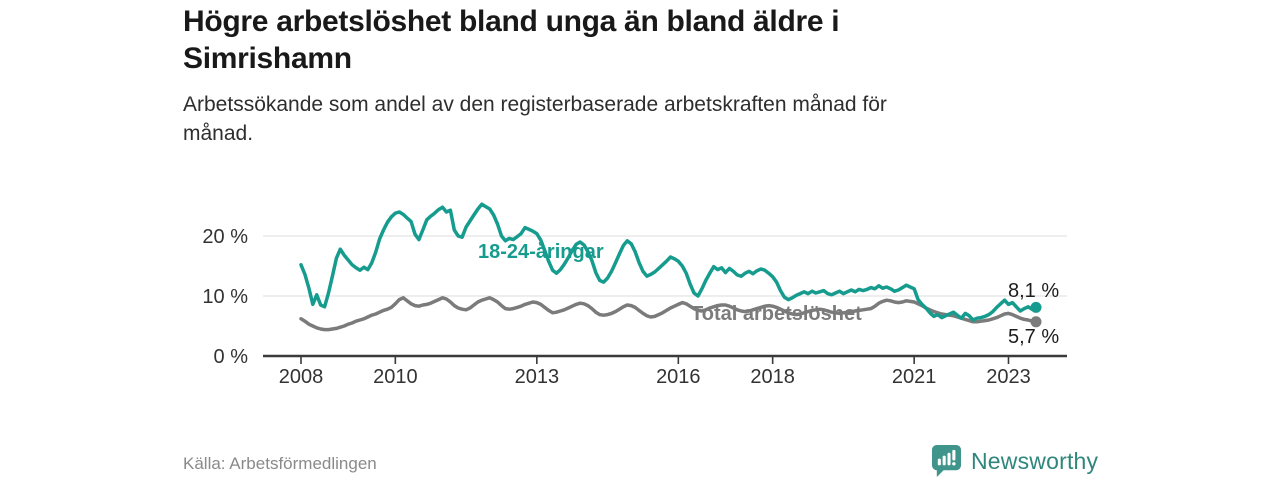 The width and height of the screenshot is (1280, 480). Describe the element at coordinates (280, 463) in the screenshot. I see `source-note: Källa: Arbetsförmedlingen` at that location.